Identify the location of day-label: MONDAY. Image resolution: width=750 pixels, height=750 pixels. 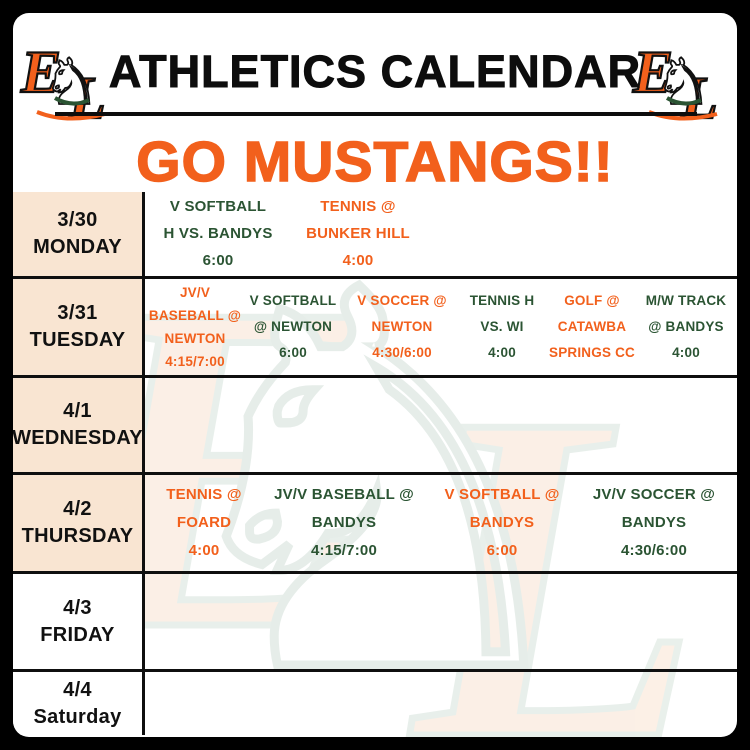
(77, 247).